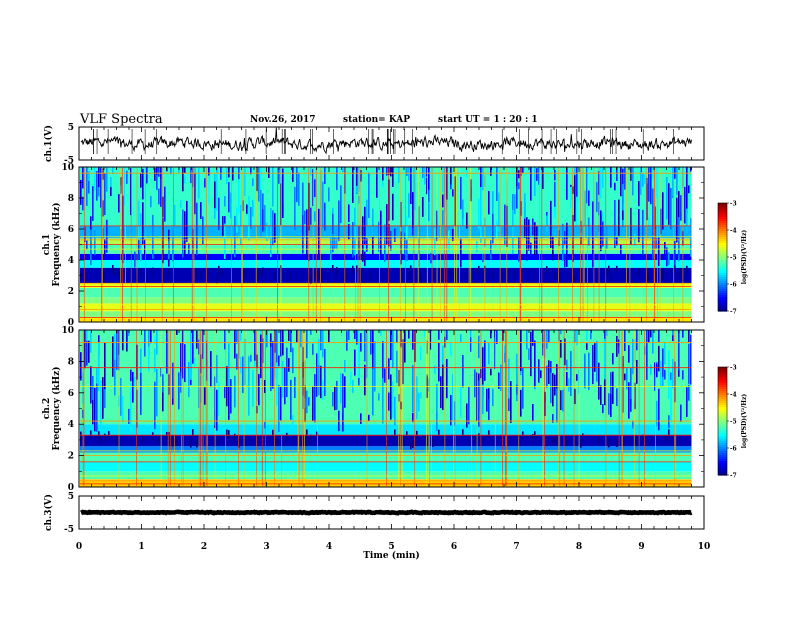 The image size is (792, 617). What do you see at coordinates (67, 168) in the screenshot?
I see `ch1-spectrogram-ytick-label: 10` at bounding box center [67, 168].